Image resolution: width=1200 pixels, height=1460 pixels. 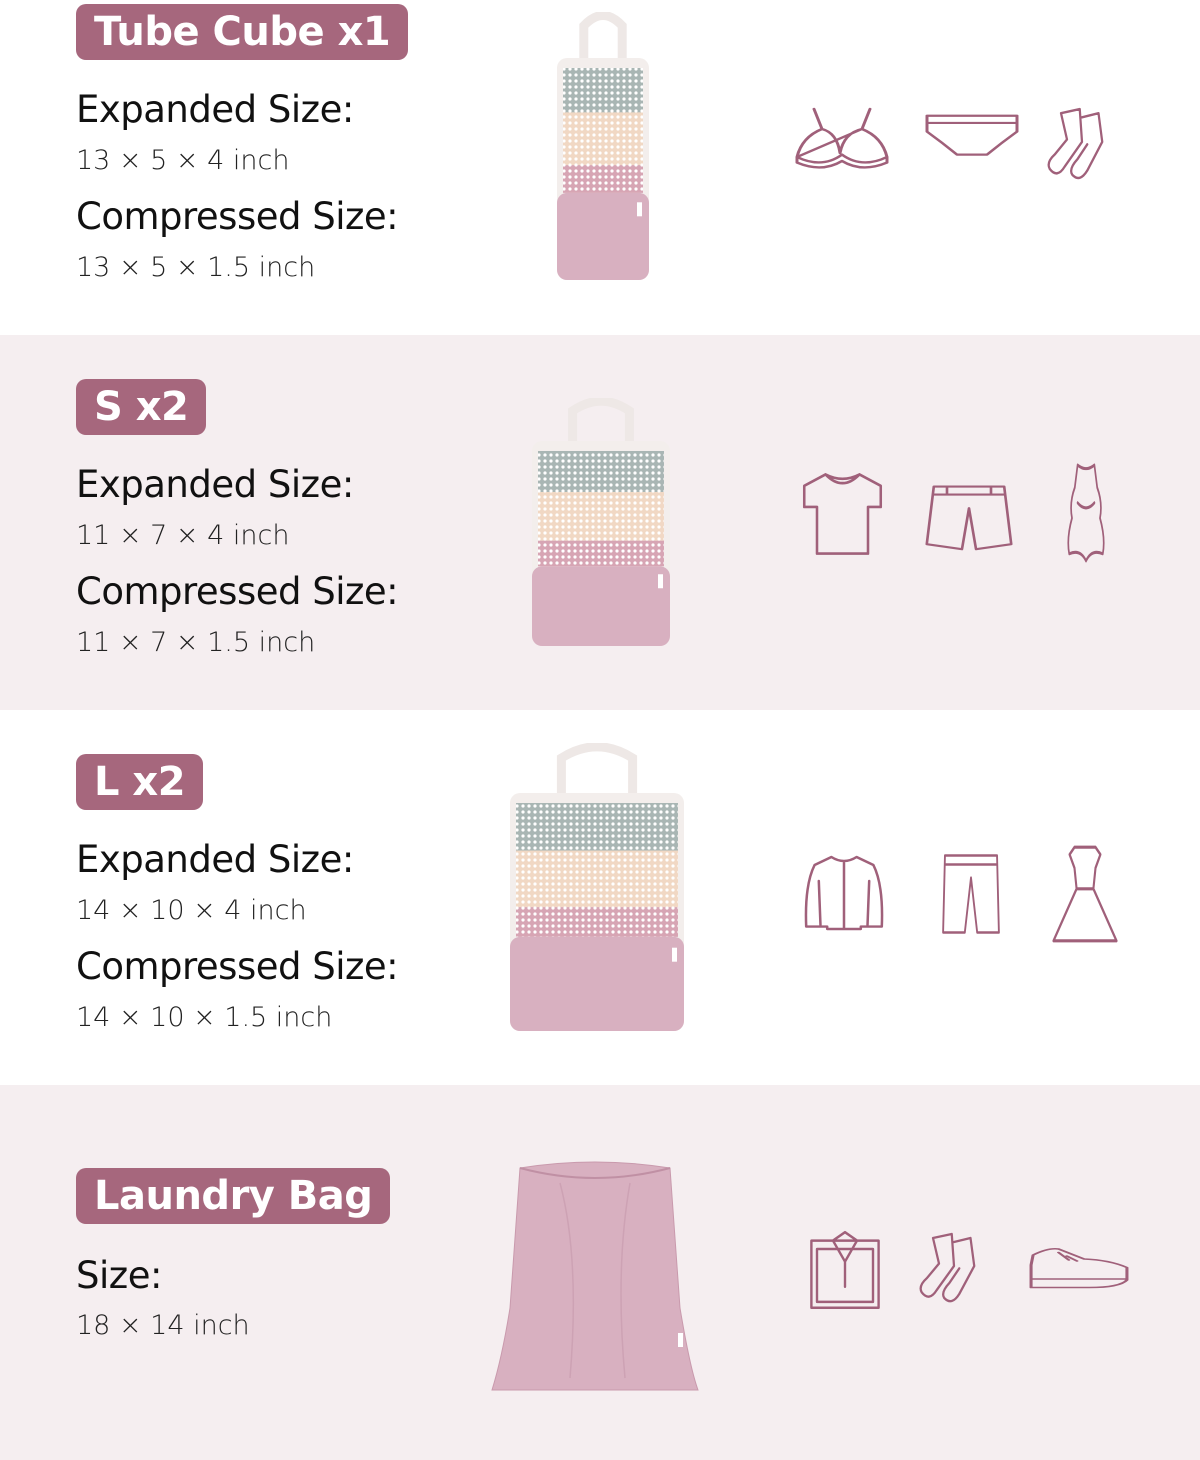 I want to click on compressed-size-value: 13 × 5 × 1.5 inch, so click(x=196, y=267).